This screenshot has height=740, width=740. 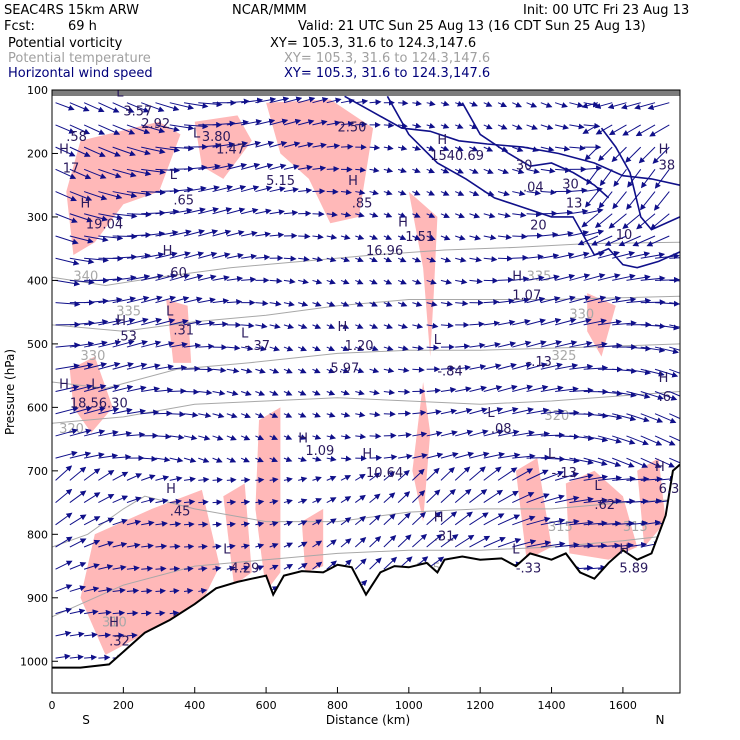 I want to click on x-tick-label-8: 1600, so click(x=623, y=705).